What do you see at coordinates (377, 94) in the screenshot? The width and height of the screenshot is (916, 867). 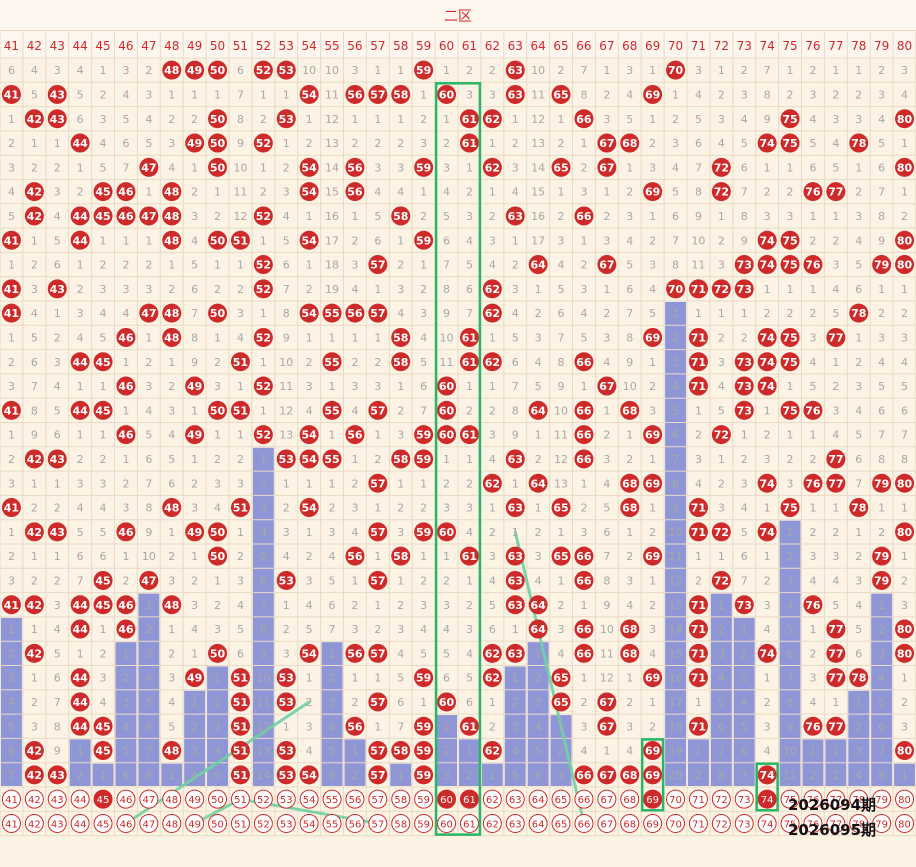 I see `ball-number: 57` at bounding box center [377, 94].